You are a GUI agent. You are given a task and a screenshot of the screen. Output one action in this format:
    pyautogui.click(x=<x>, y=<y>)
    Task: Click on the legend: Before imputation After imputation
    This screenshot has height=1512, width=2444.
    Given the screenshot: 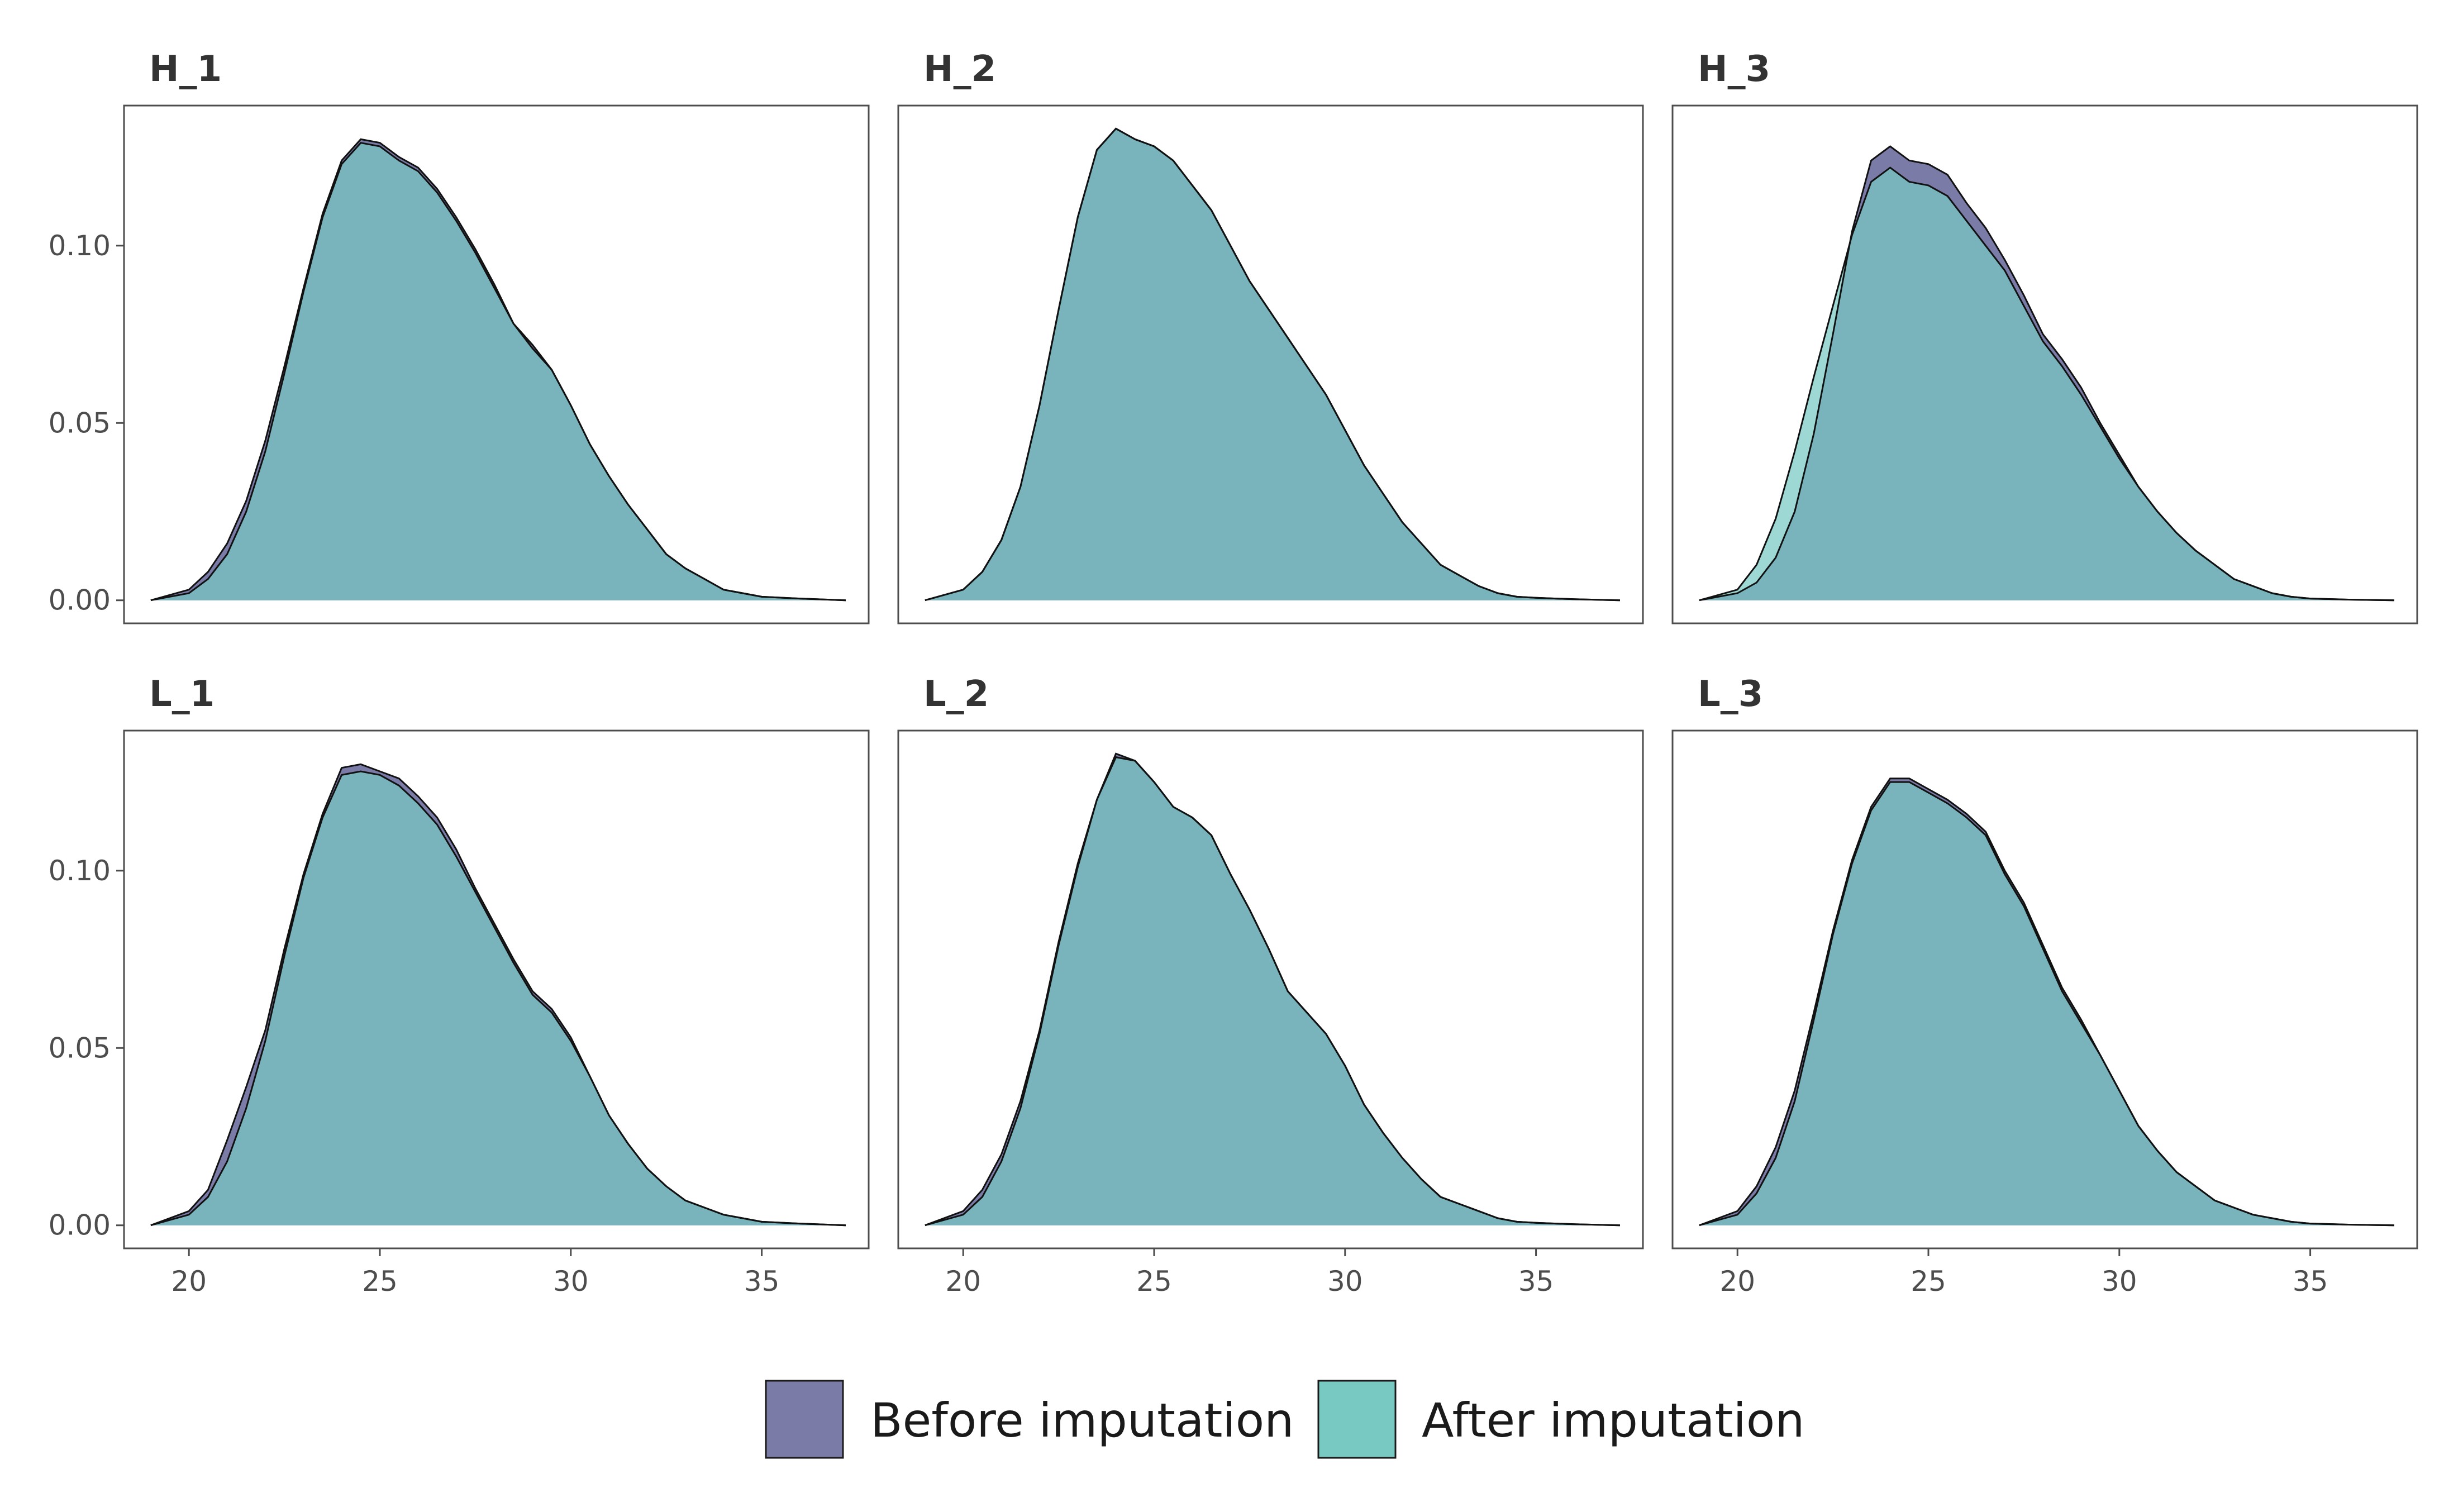 What is the action you would take?
    pyautogui.click(x=1285, y=1420)
    